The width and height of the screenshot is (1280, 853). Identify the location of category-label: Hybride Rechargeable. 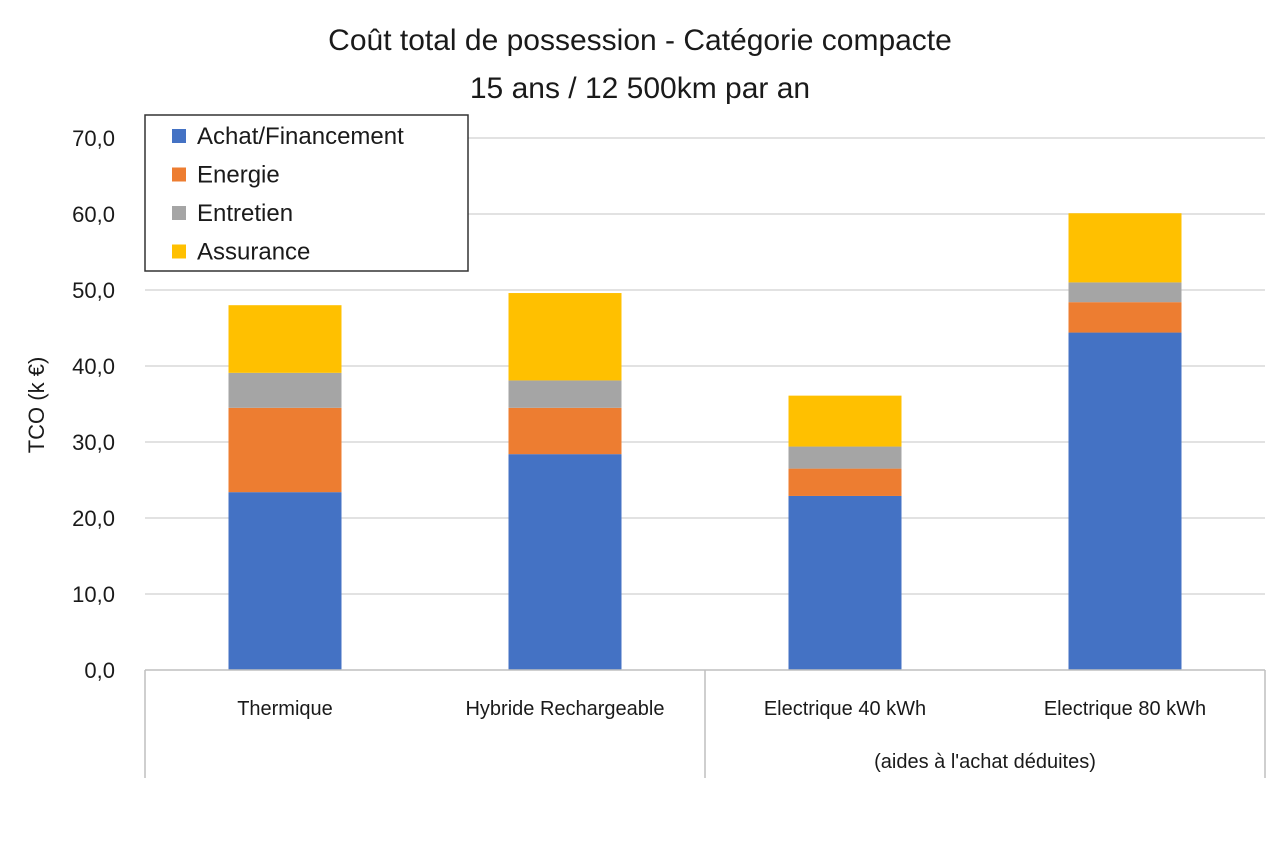
(564, 709).